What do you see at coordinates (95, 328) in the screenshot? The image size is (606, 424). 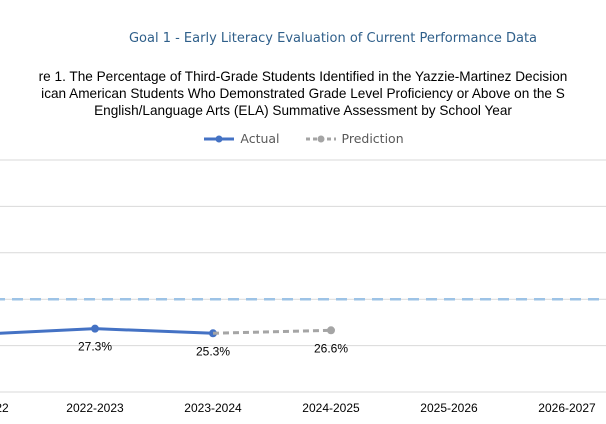 I see `data-point-actual` at bounding box center [95, 328].